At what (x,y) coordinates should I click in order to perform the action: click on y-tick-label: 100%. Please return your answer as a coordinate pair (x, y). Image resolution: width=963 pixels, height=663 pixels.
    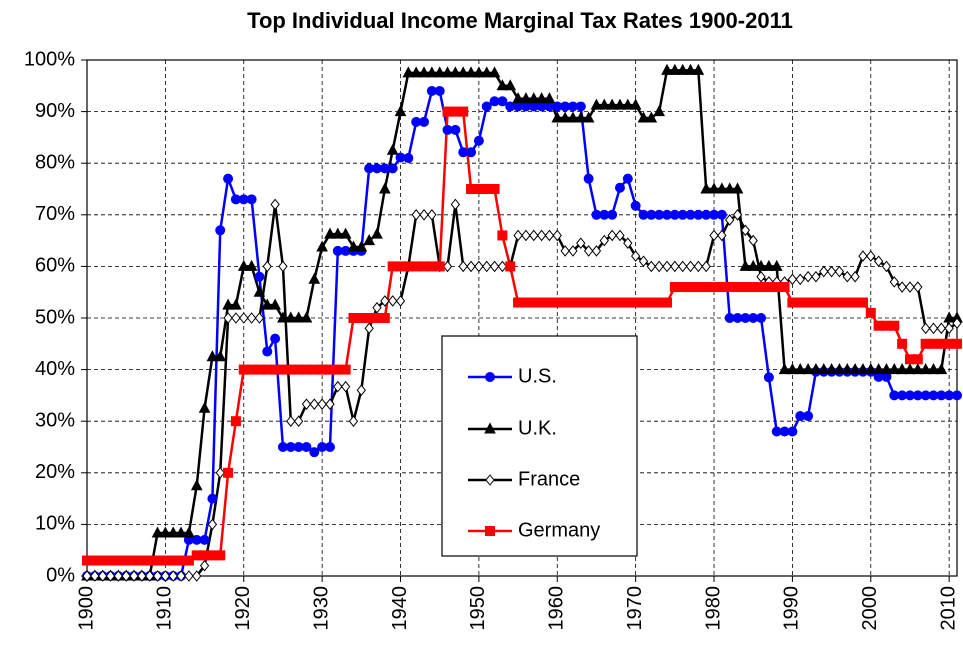
    Looking at the image, I should click on (49, 59).